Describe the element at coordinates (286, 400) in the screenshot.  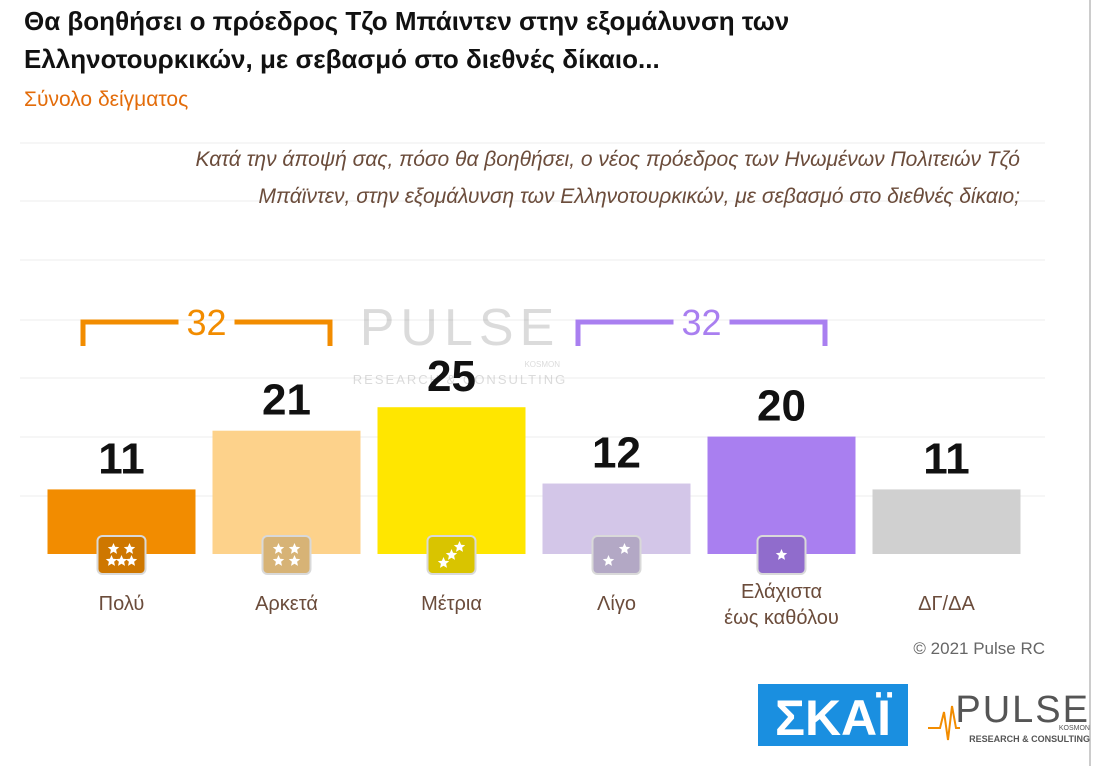
I see `value-label: 21` at that location.